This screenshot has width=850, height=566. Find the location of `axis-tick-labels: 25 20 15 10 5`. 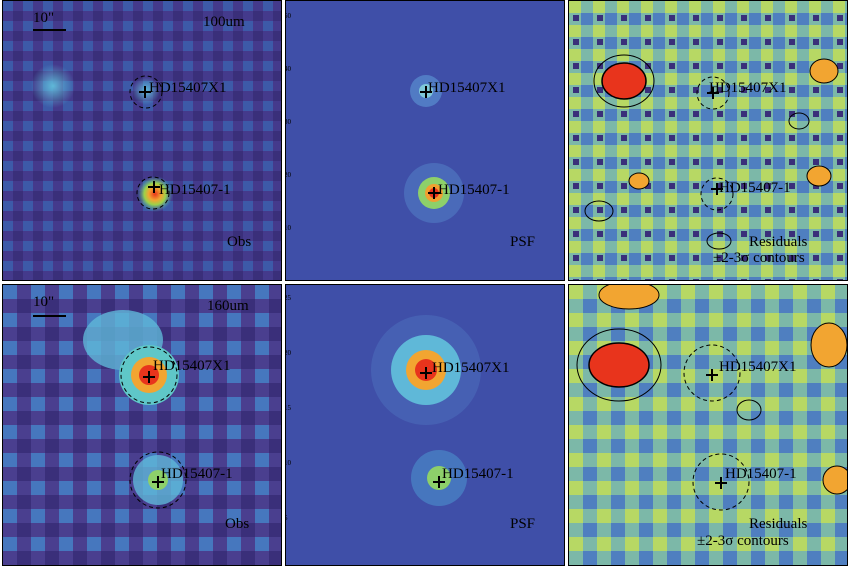

axis-tick-labels: 25 20 15 10 5 is located at coordinates (288, 408).